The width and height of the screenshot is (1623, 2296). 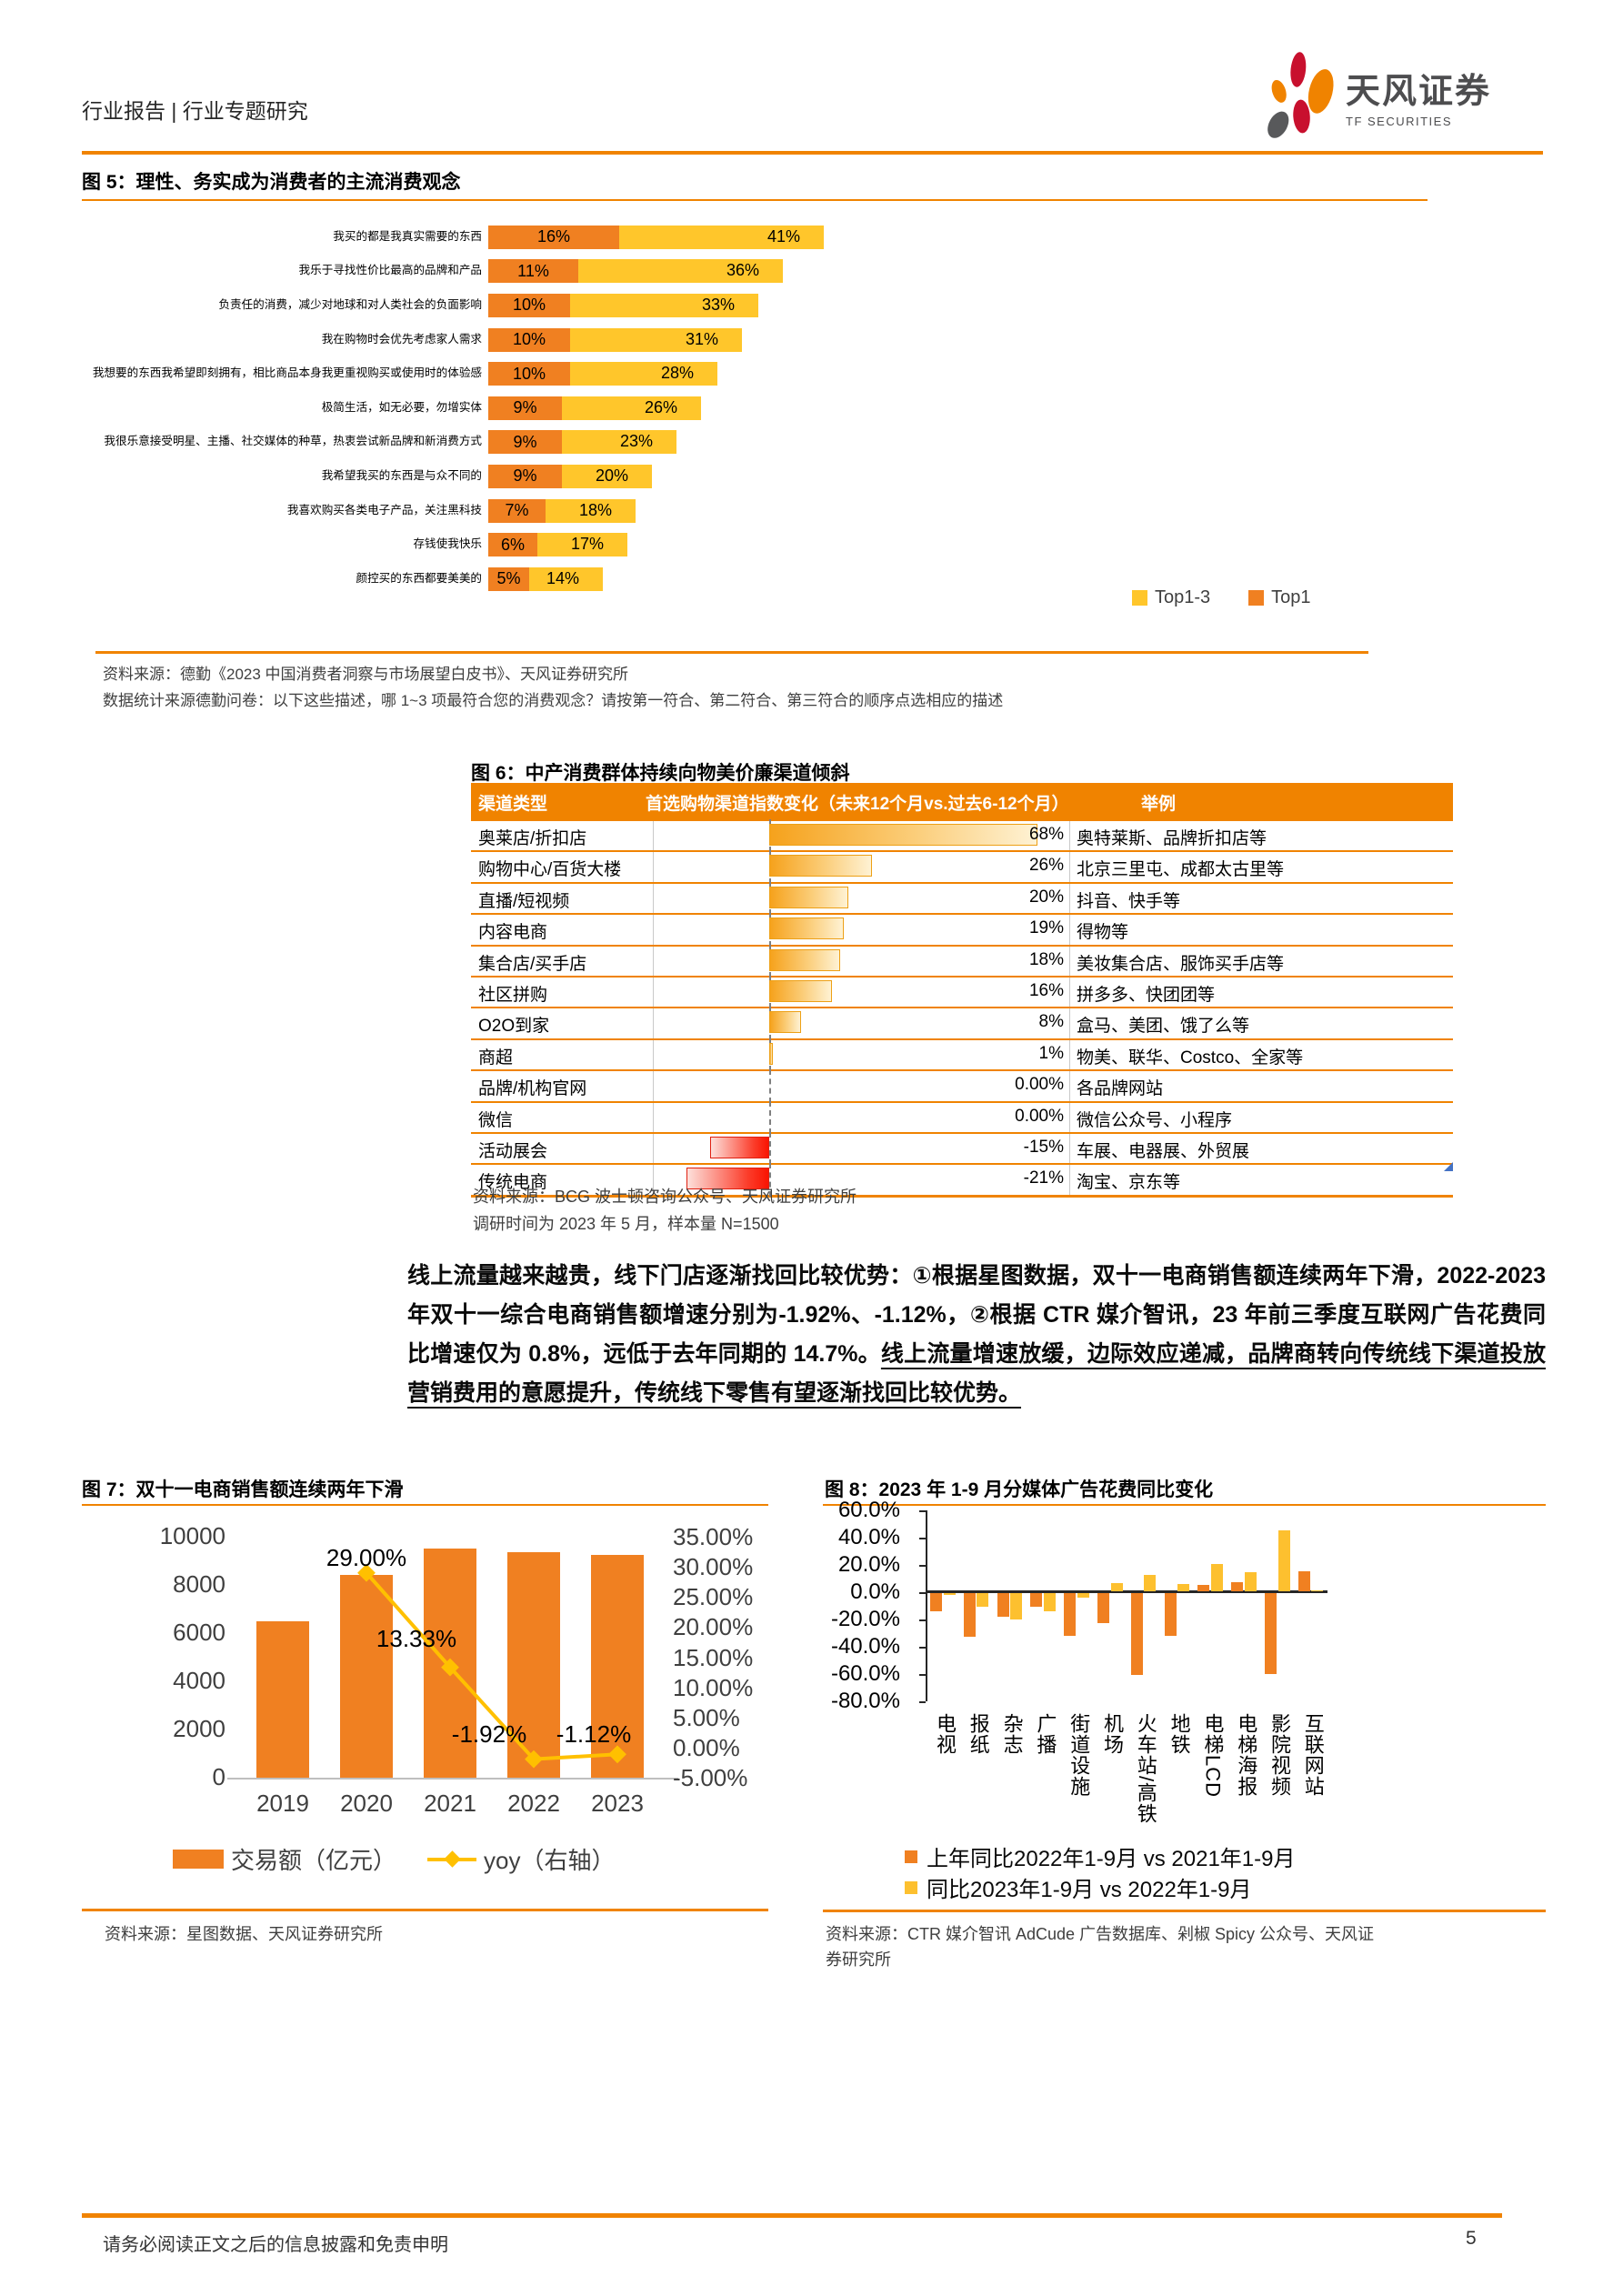 What do you see at coordinates (582, 442) in the screenshot?
I see `fig5-bar-group: 9% 23%` at bounding box center [582, 442].